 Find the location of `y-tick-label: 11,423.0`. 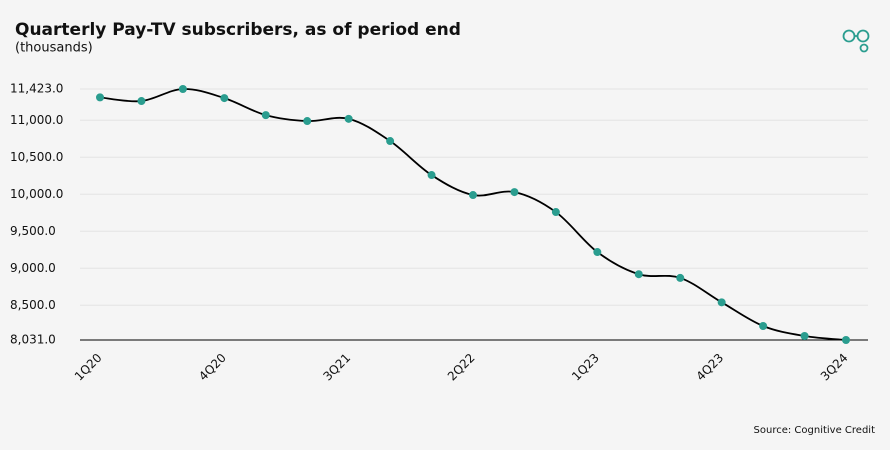

y-tick-label: 11,423.0 is located at coordinates (36, 89).